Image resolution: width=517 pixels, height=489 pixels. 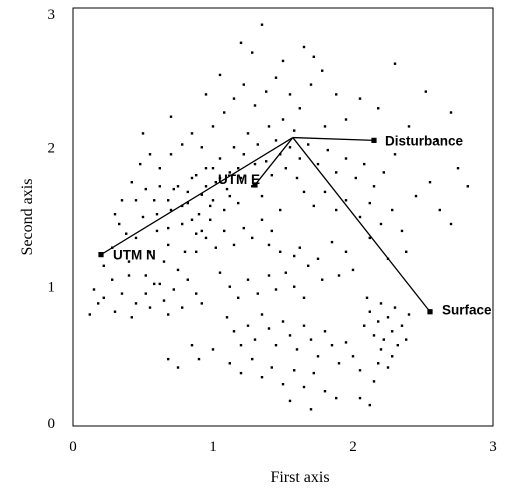 What do you see at coordinates (27, 217) in the screenshot?
I see `y-axis-label: Second axis` at bounding box center [27, 217].